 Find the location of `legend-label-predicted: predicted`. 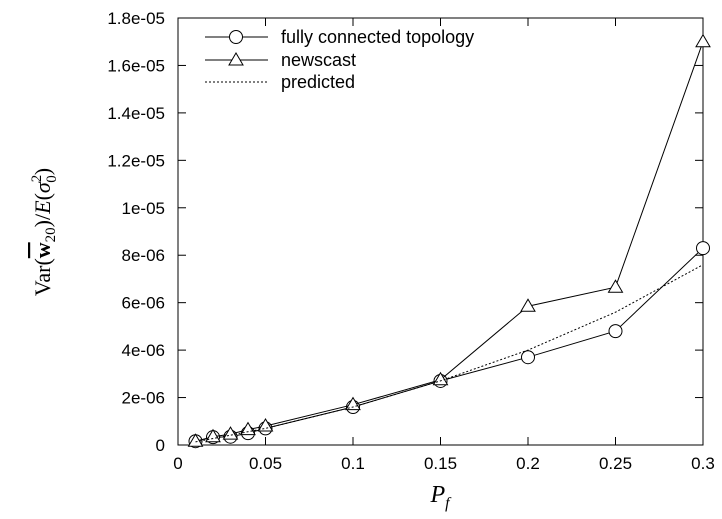

legend-label-predicted: predicted is located at coordinates (318, 82).